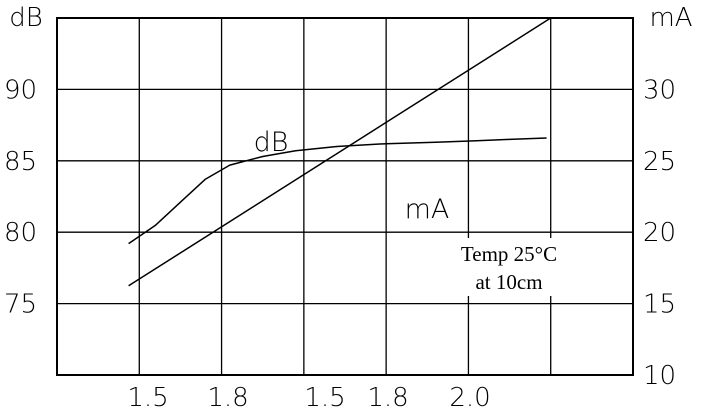  I want to click on left-tick-label: 90, so click(20, 90).